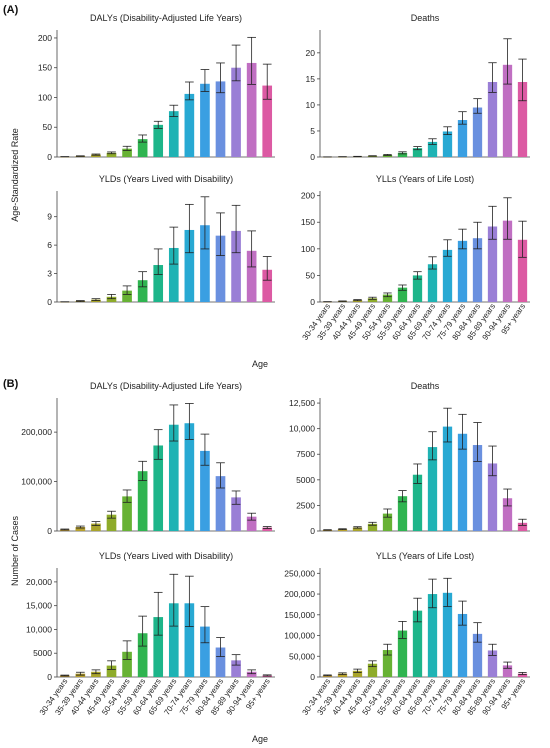 The image size is (550, 748). Describe the element at coordinates (48, 127) in the screenshot. I see `chart-a-0-y-tick-label: 50` at that location.